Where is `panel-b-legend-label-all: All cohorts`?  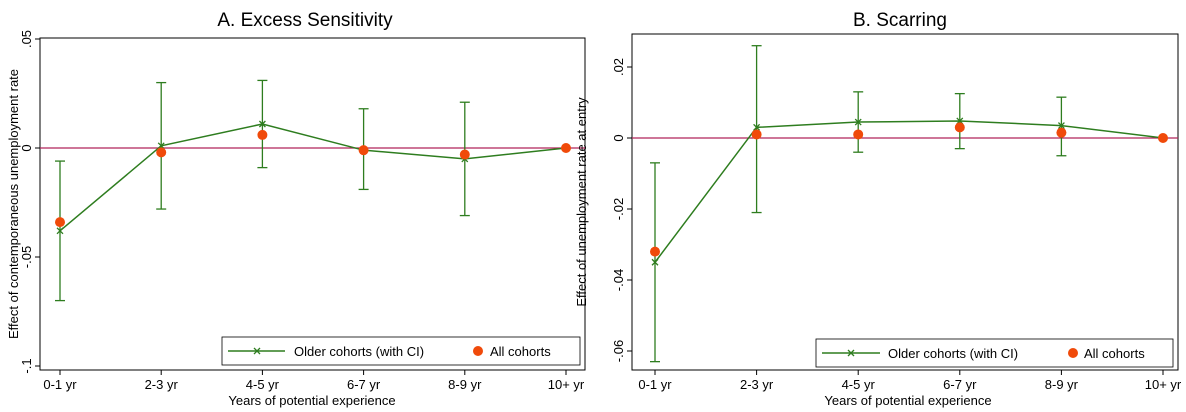
panel-b-legend-label-all: All cohorts is located at coordinates (1114, 353).